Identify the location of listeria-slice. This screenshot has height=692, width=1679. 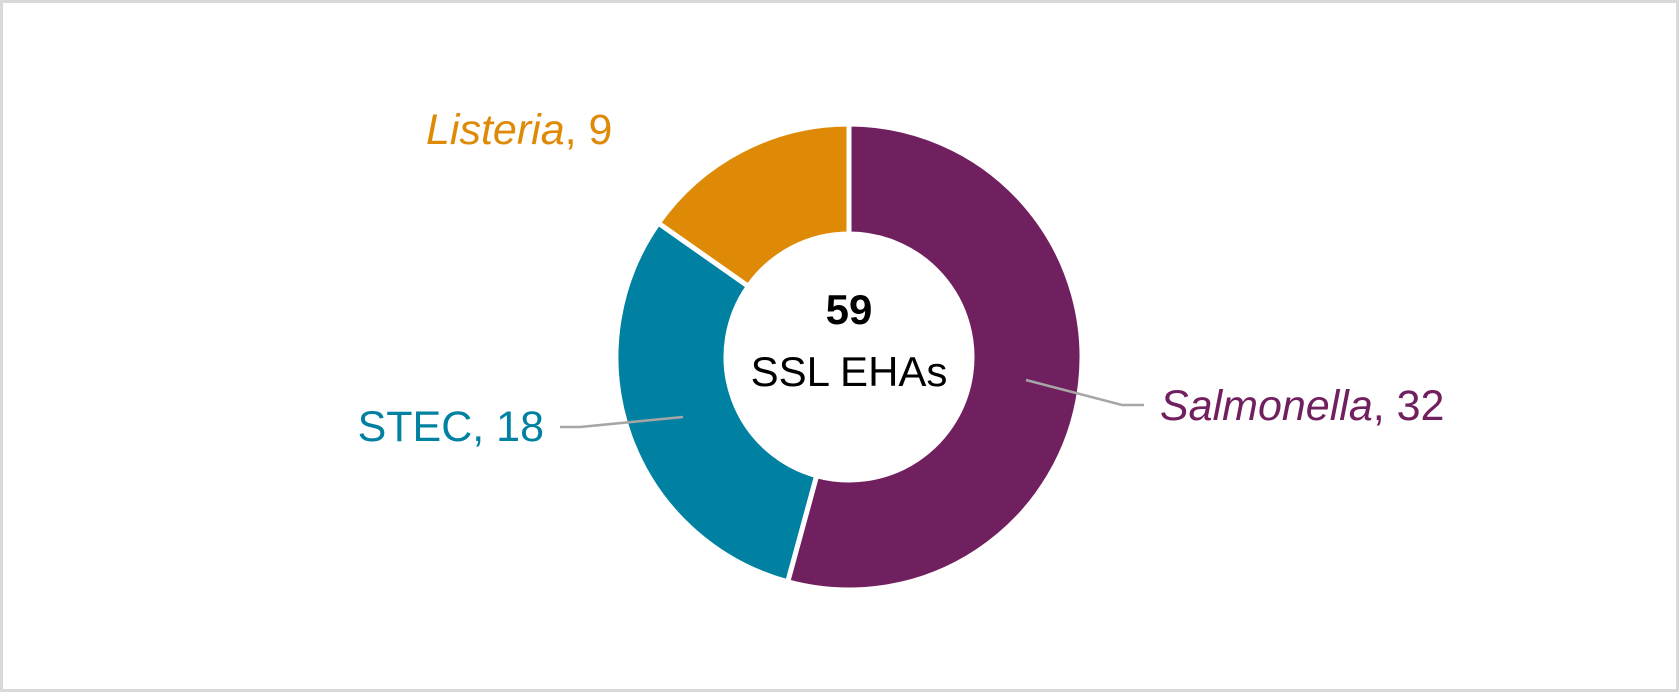
(753, 205).